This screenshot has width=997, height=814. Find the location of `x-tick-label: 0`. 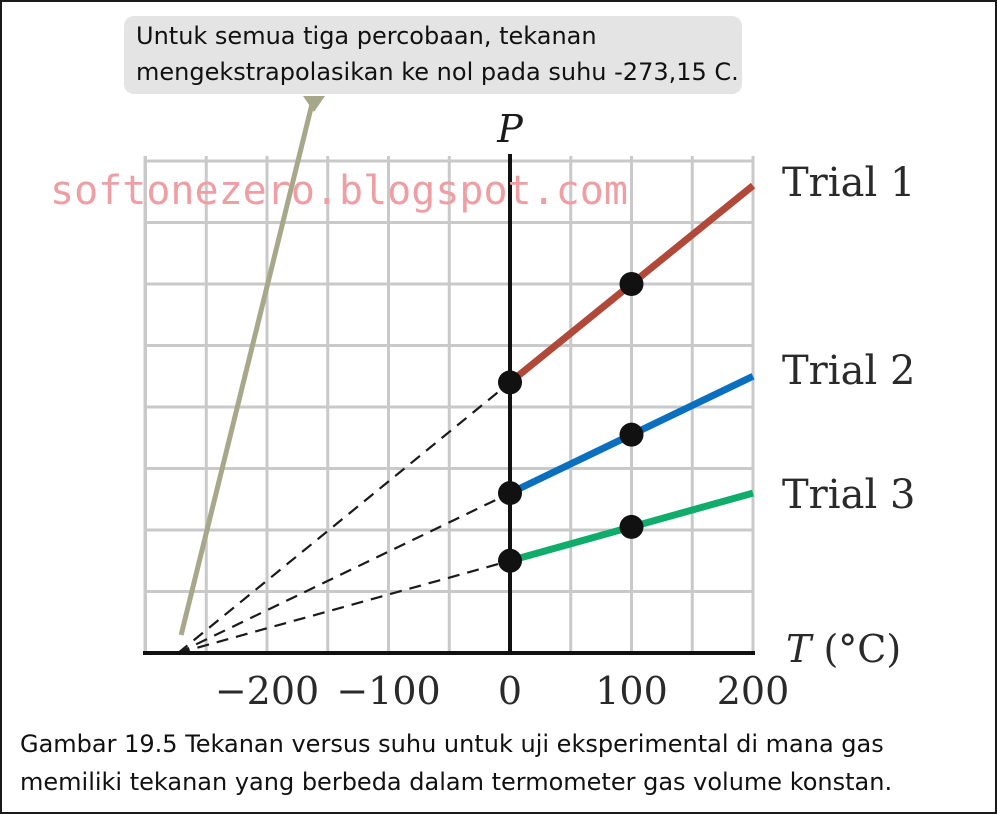

x-tick-label: 0 is located at coordinates (510, 691).